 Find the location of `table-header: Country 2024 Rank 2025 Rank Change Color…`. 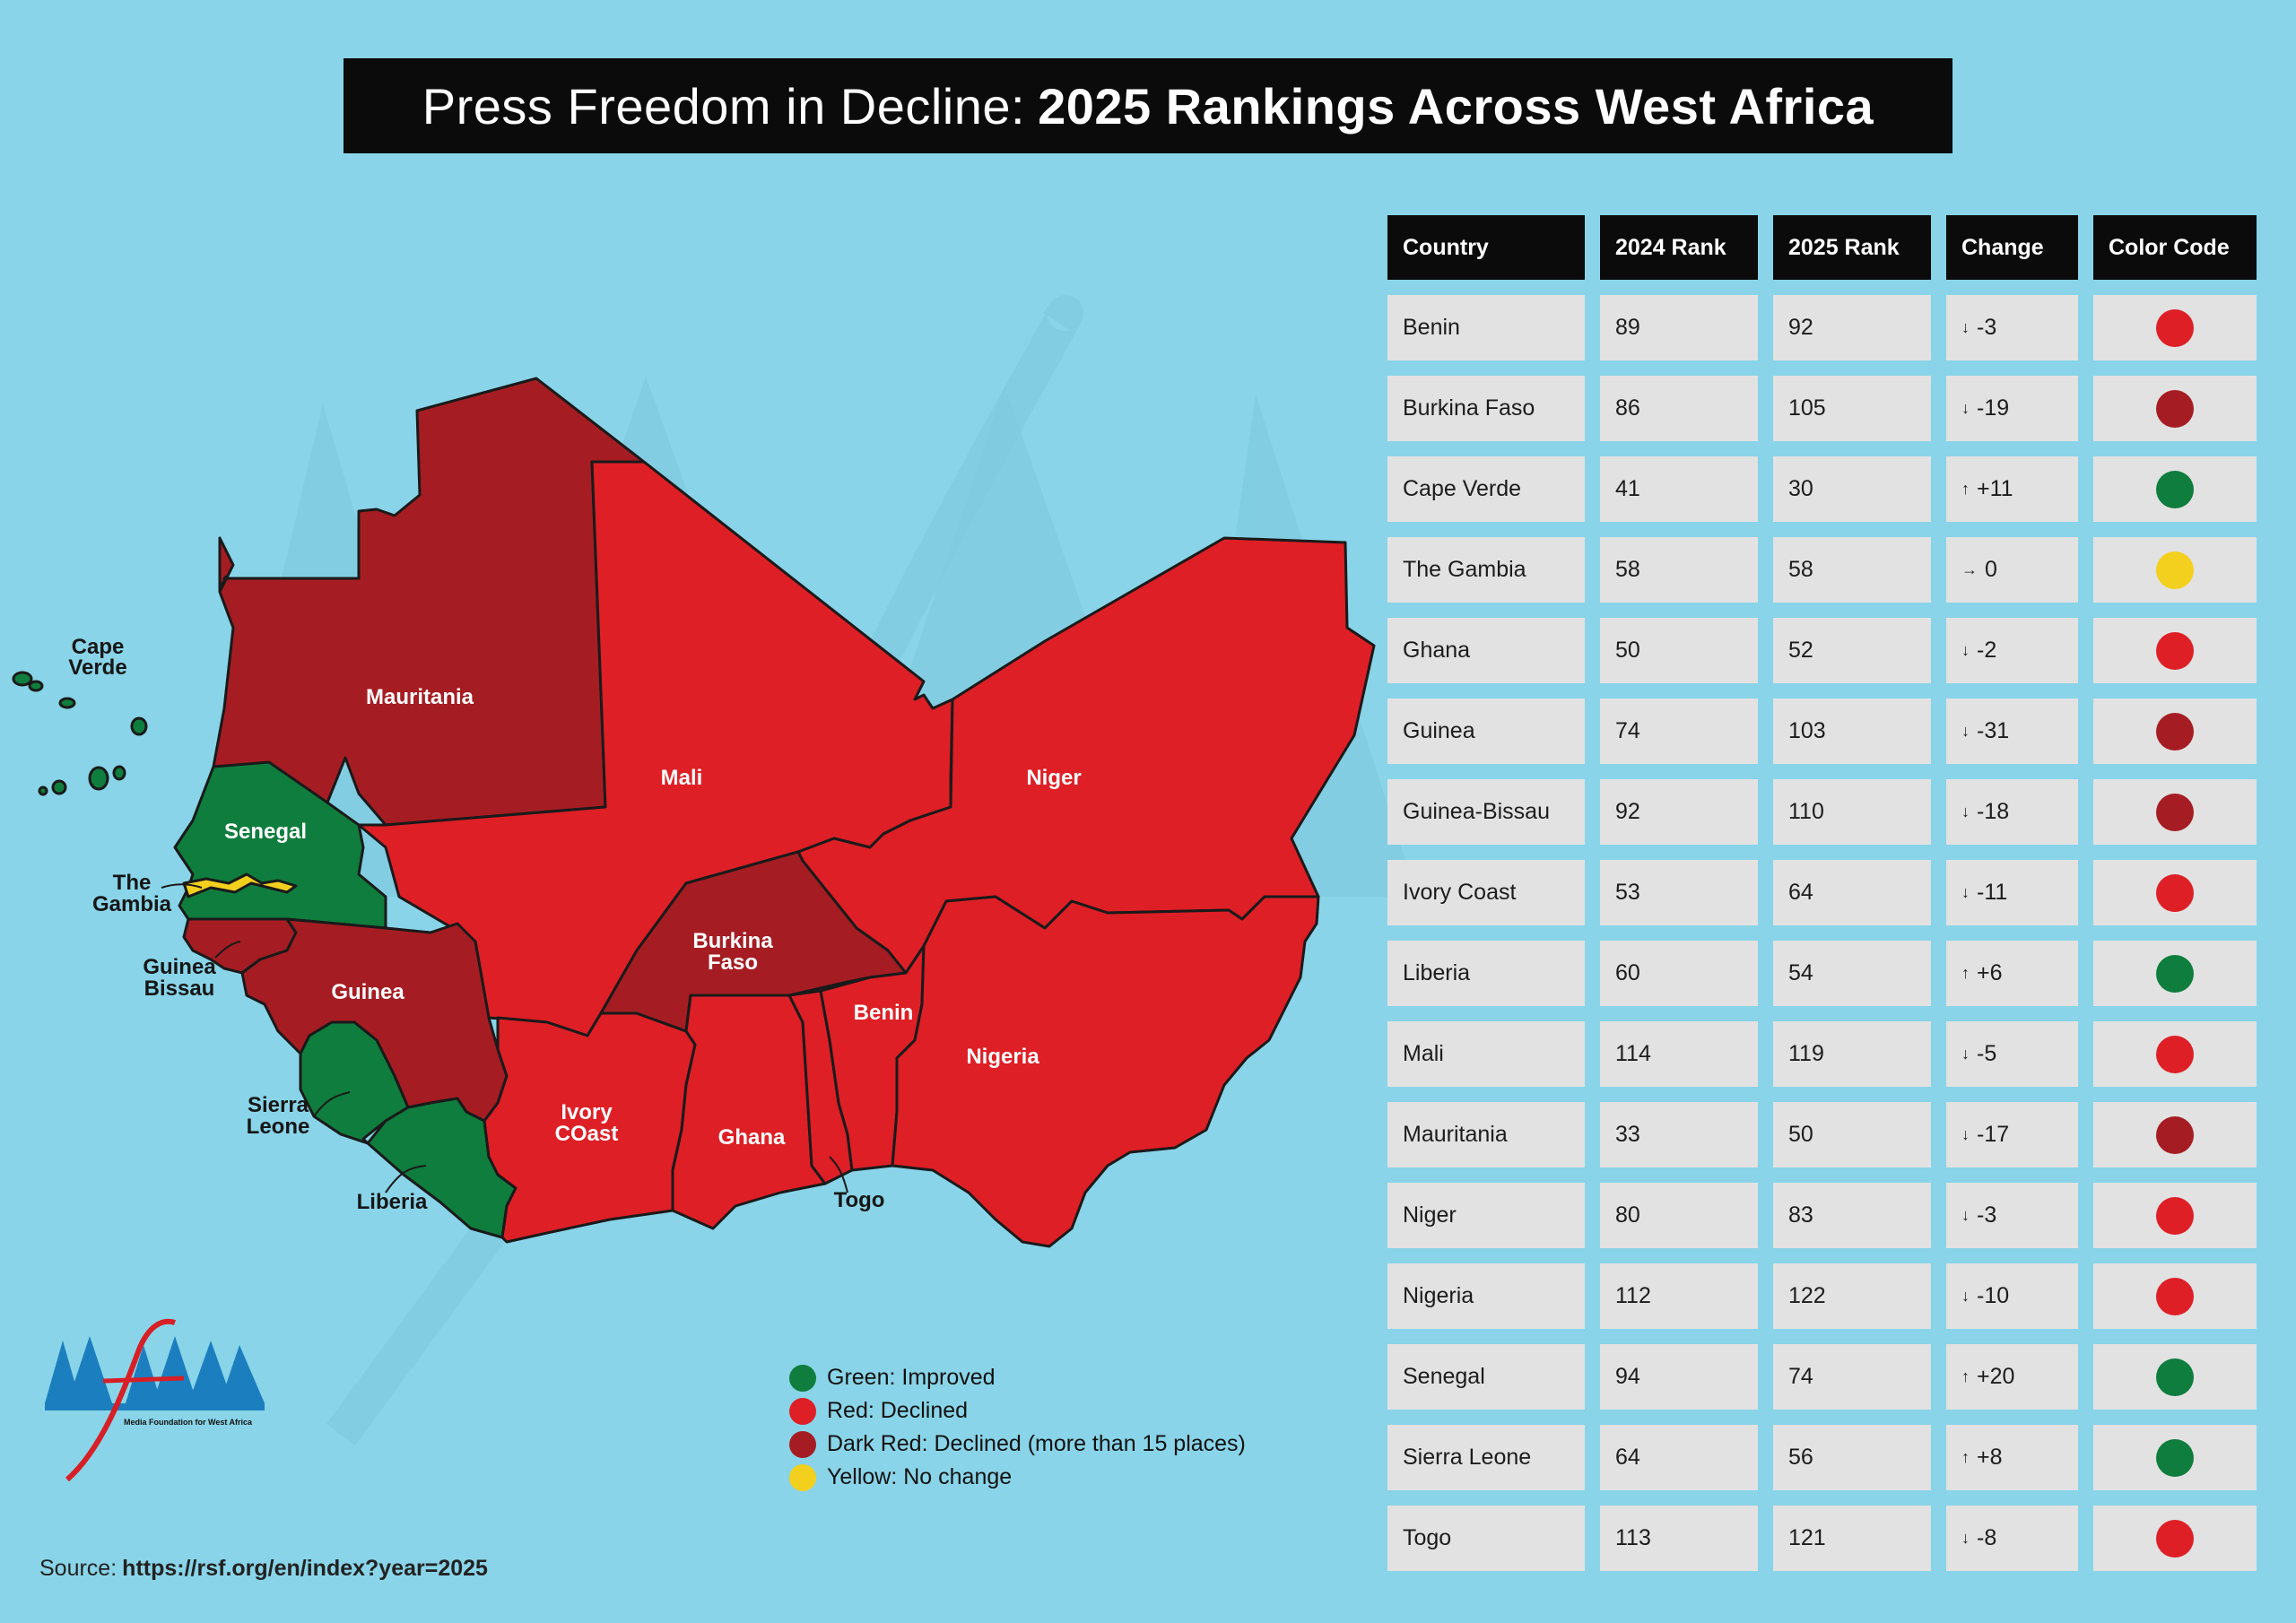

table-header: Country 2024 Rank 2025 Rank Change Color… is located at coordinates (1822, 247).